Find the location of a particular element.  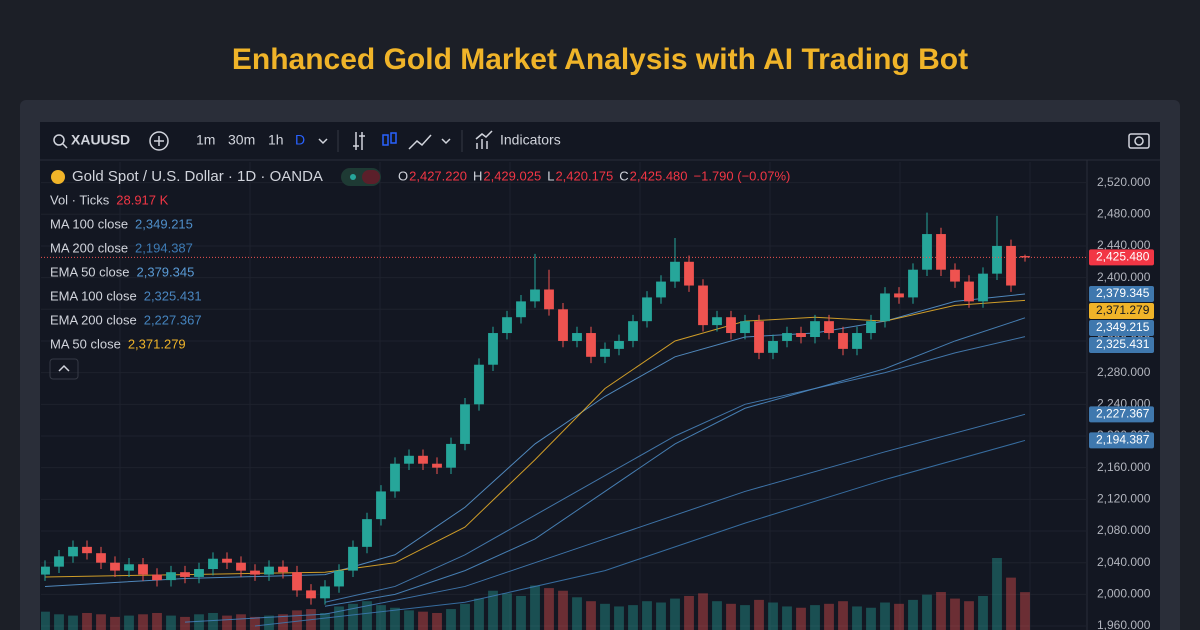

collapse-legend is located at coordinates (64, 369).